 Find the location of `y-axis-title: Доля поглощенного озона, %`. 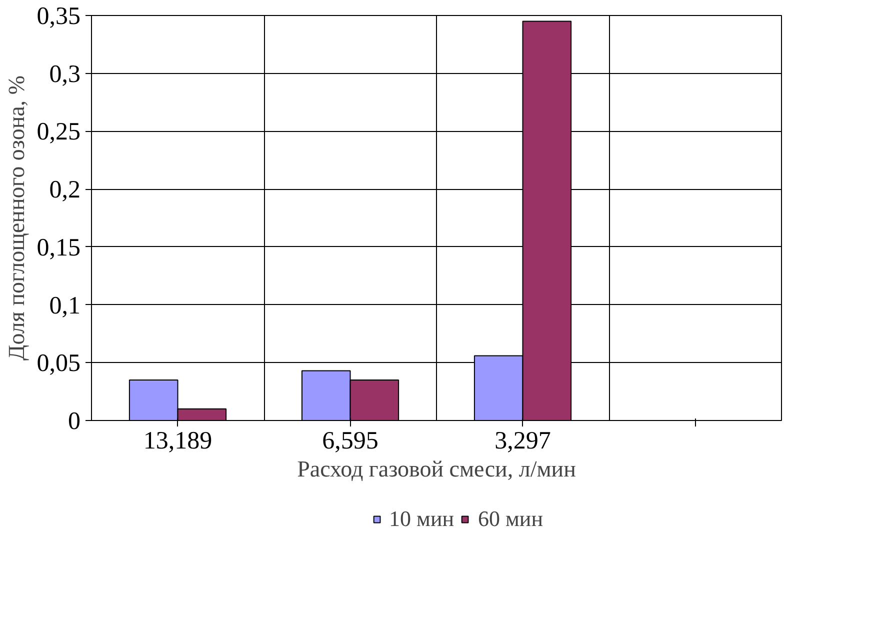

y-axis-title: Доля поглощенного озона, % is located at coordinates (16, 218).